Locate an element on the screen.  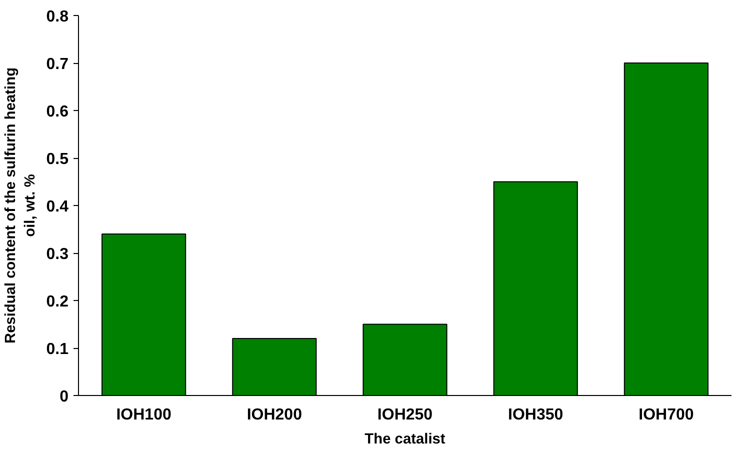
x-tick-label: IOH250 is located at coordinates (405, 415).